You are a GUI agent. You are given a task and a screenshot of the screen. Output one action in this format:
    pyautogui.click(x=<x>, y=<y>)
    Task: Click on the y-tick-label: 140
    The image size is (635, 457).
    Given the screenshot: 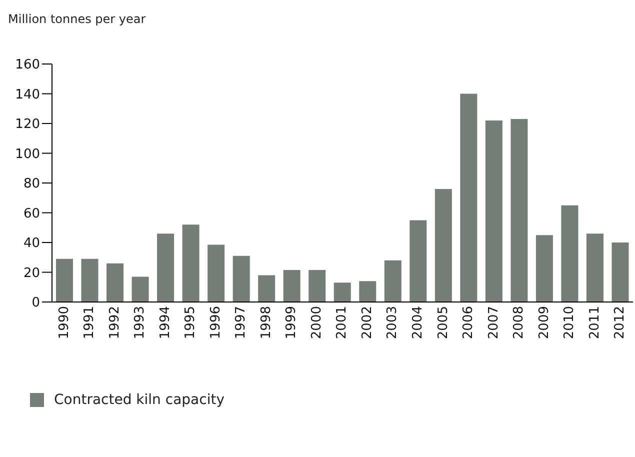 What is the action you would take?
    pyautogui.click(x=27, y=94)
    